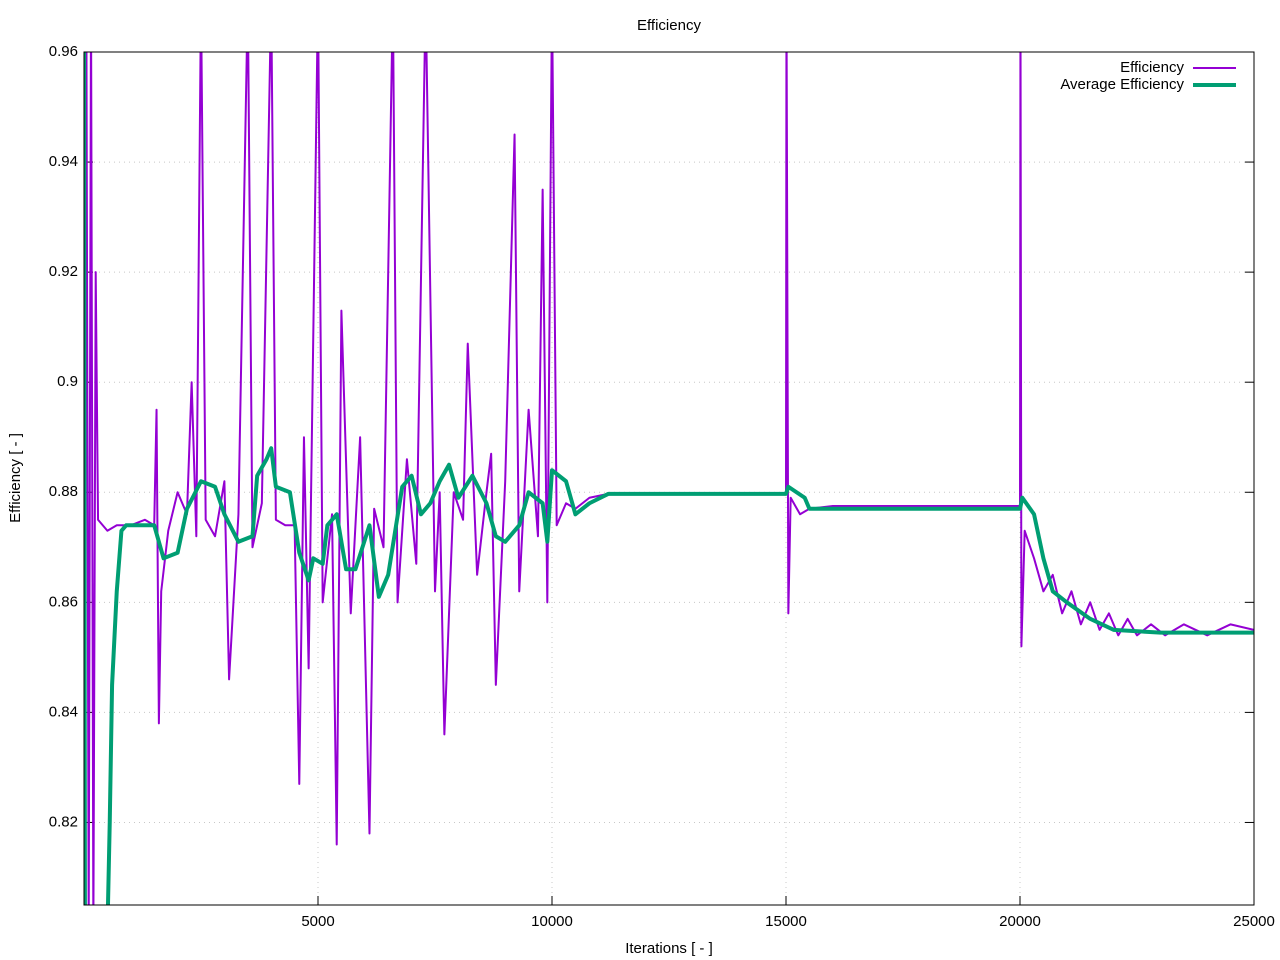 The width and height of the screenshot is (1280, 960). What do you see at coordinates (63, 601) in the screenshot?
I see `y-tick-label: 0.86` at bounding box center [63, 601].